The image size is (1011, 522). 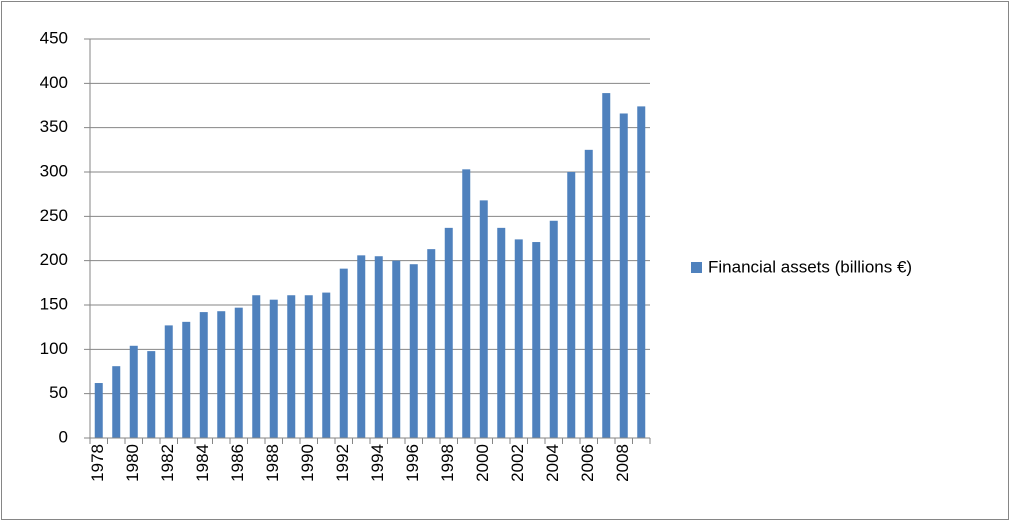 What do you see at coordinates (307, 463) in the screenshot?
I see `x-tick-label: 1990` at bounding box center [307, 463].